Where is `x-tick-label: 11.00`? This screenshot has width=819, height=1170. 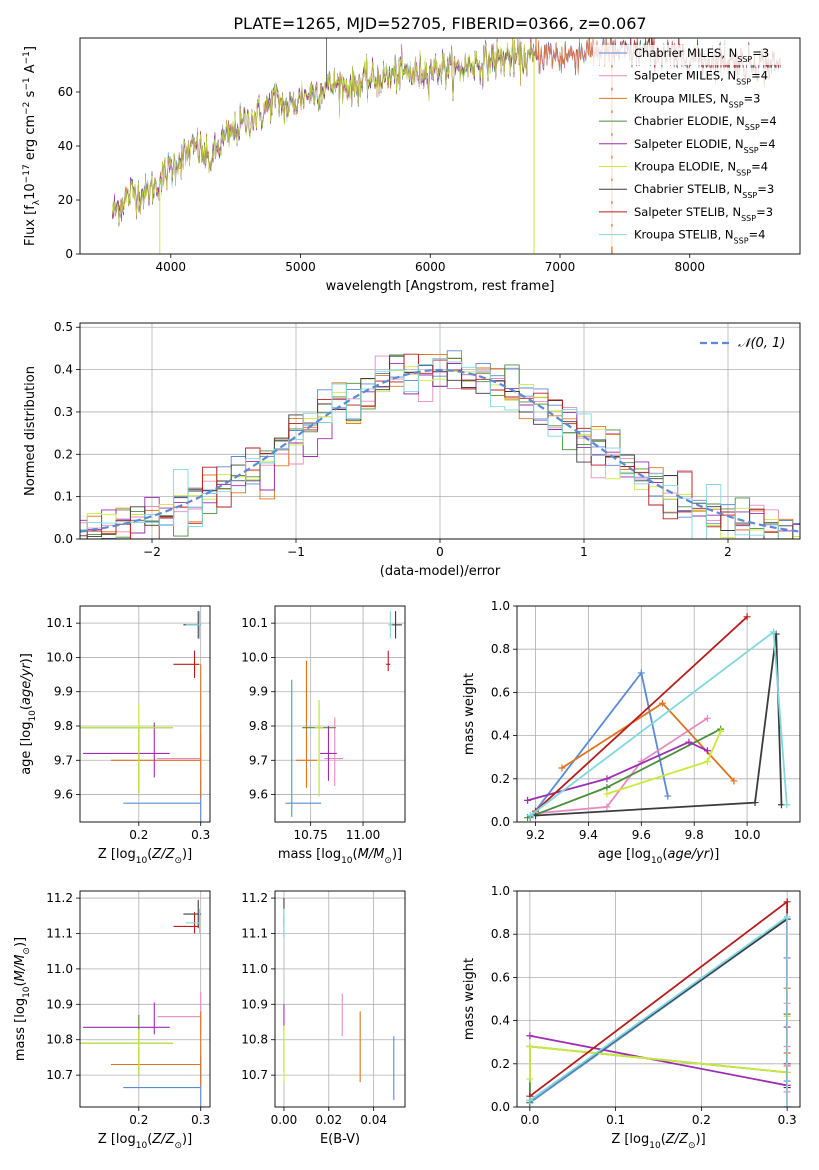 x-tick-label: 11.00 is located at coordinates (363, 835).